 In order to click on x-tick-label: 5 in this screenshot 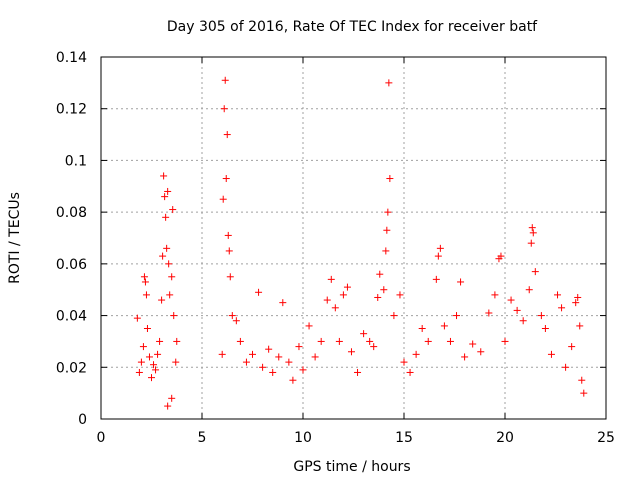, I will do `click(202, 438)`.